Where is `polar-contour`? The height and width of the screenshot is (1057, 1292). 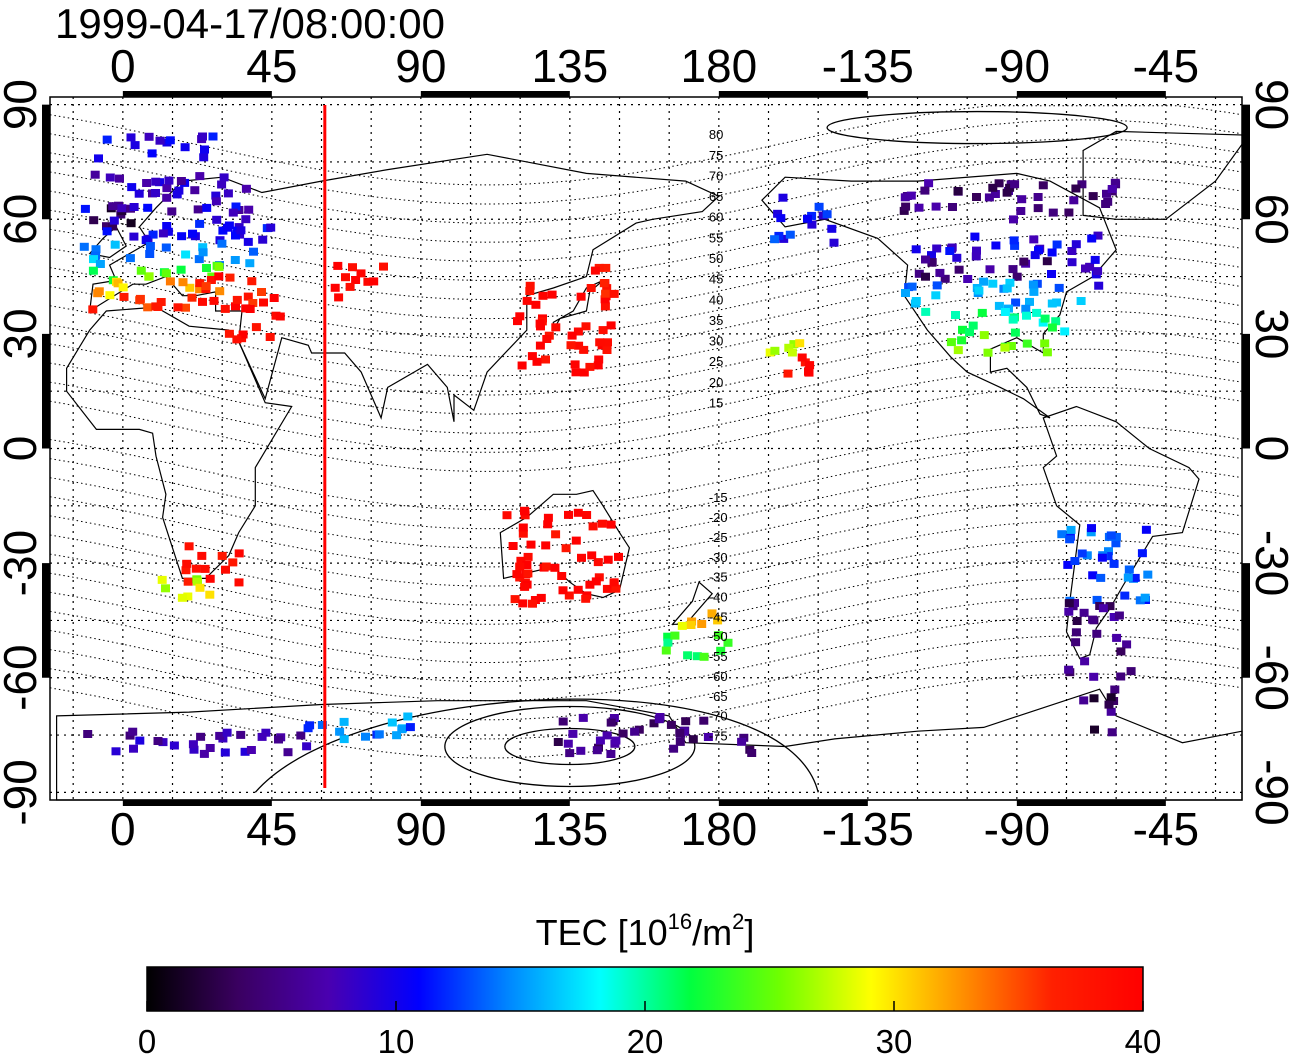
polar-contour is located at coordinates (977, 127).